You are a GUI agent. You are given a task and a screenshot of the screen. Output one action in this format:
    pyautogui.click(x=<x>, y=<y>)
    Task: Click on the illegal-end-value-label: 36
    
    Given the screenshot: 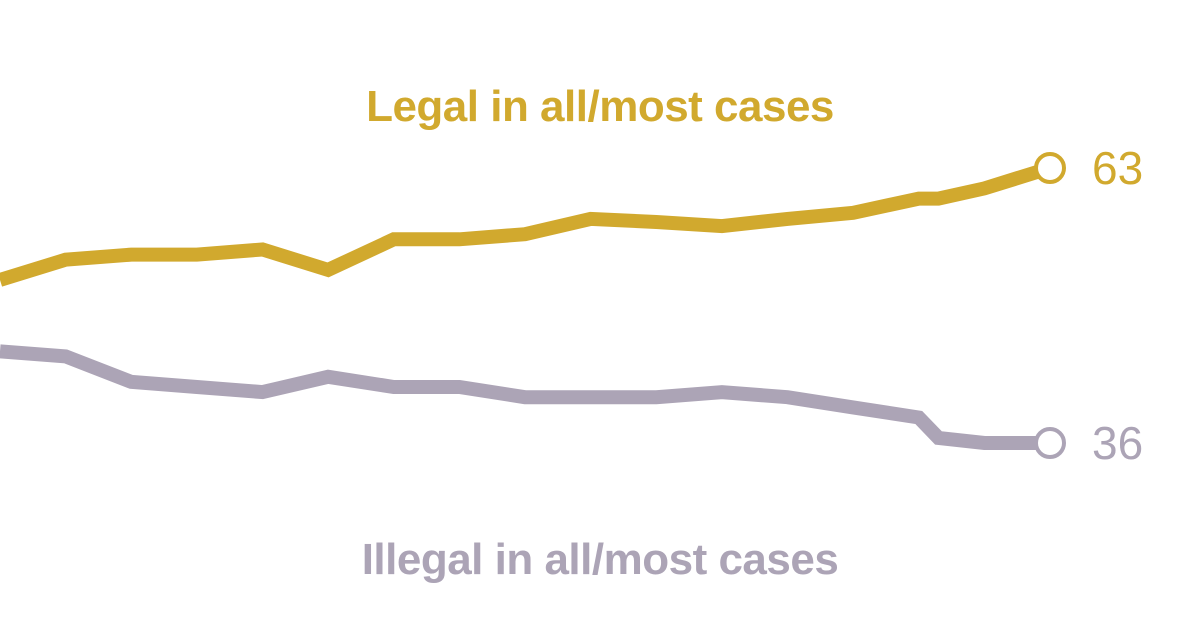 What is the action you would take?
    pyautogui.click(x=1117, y=443)
    